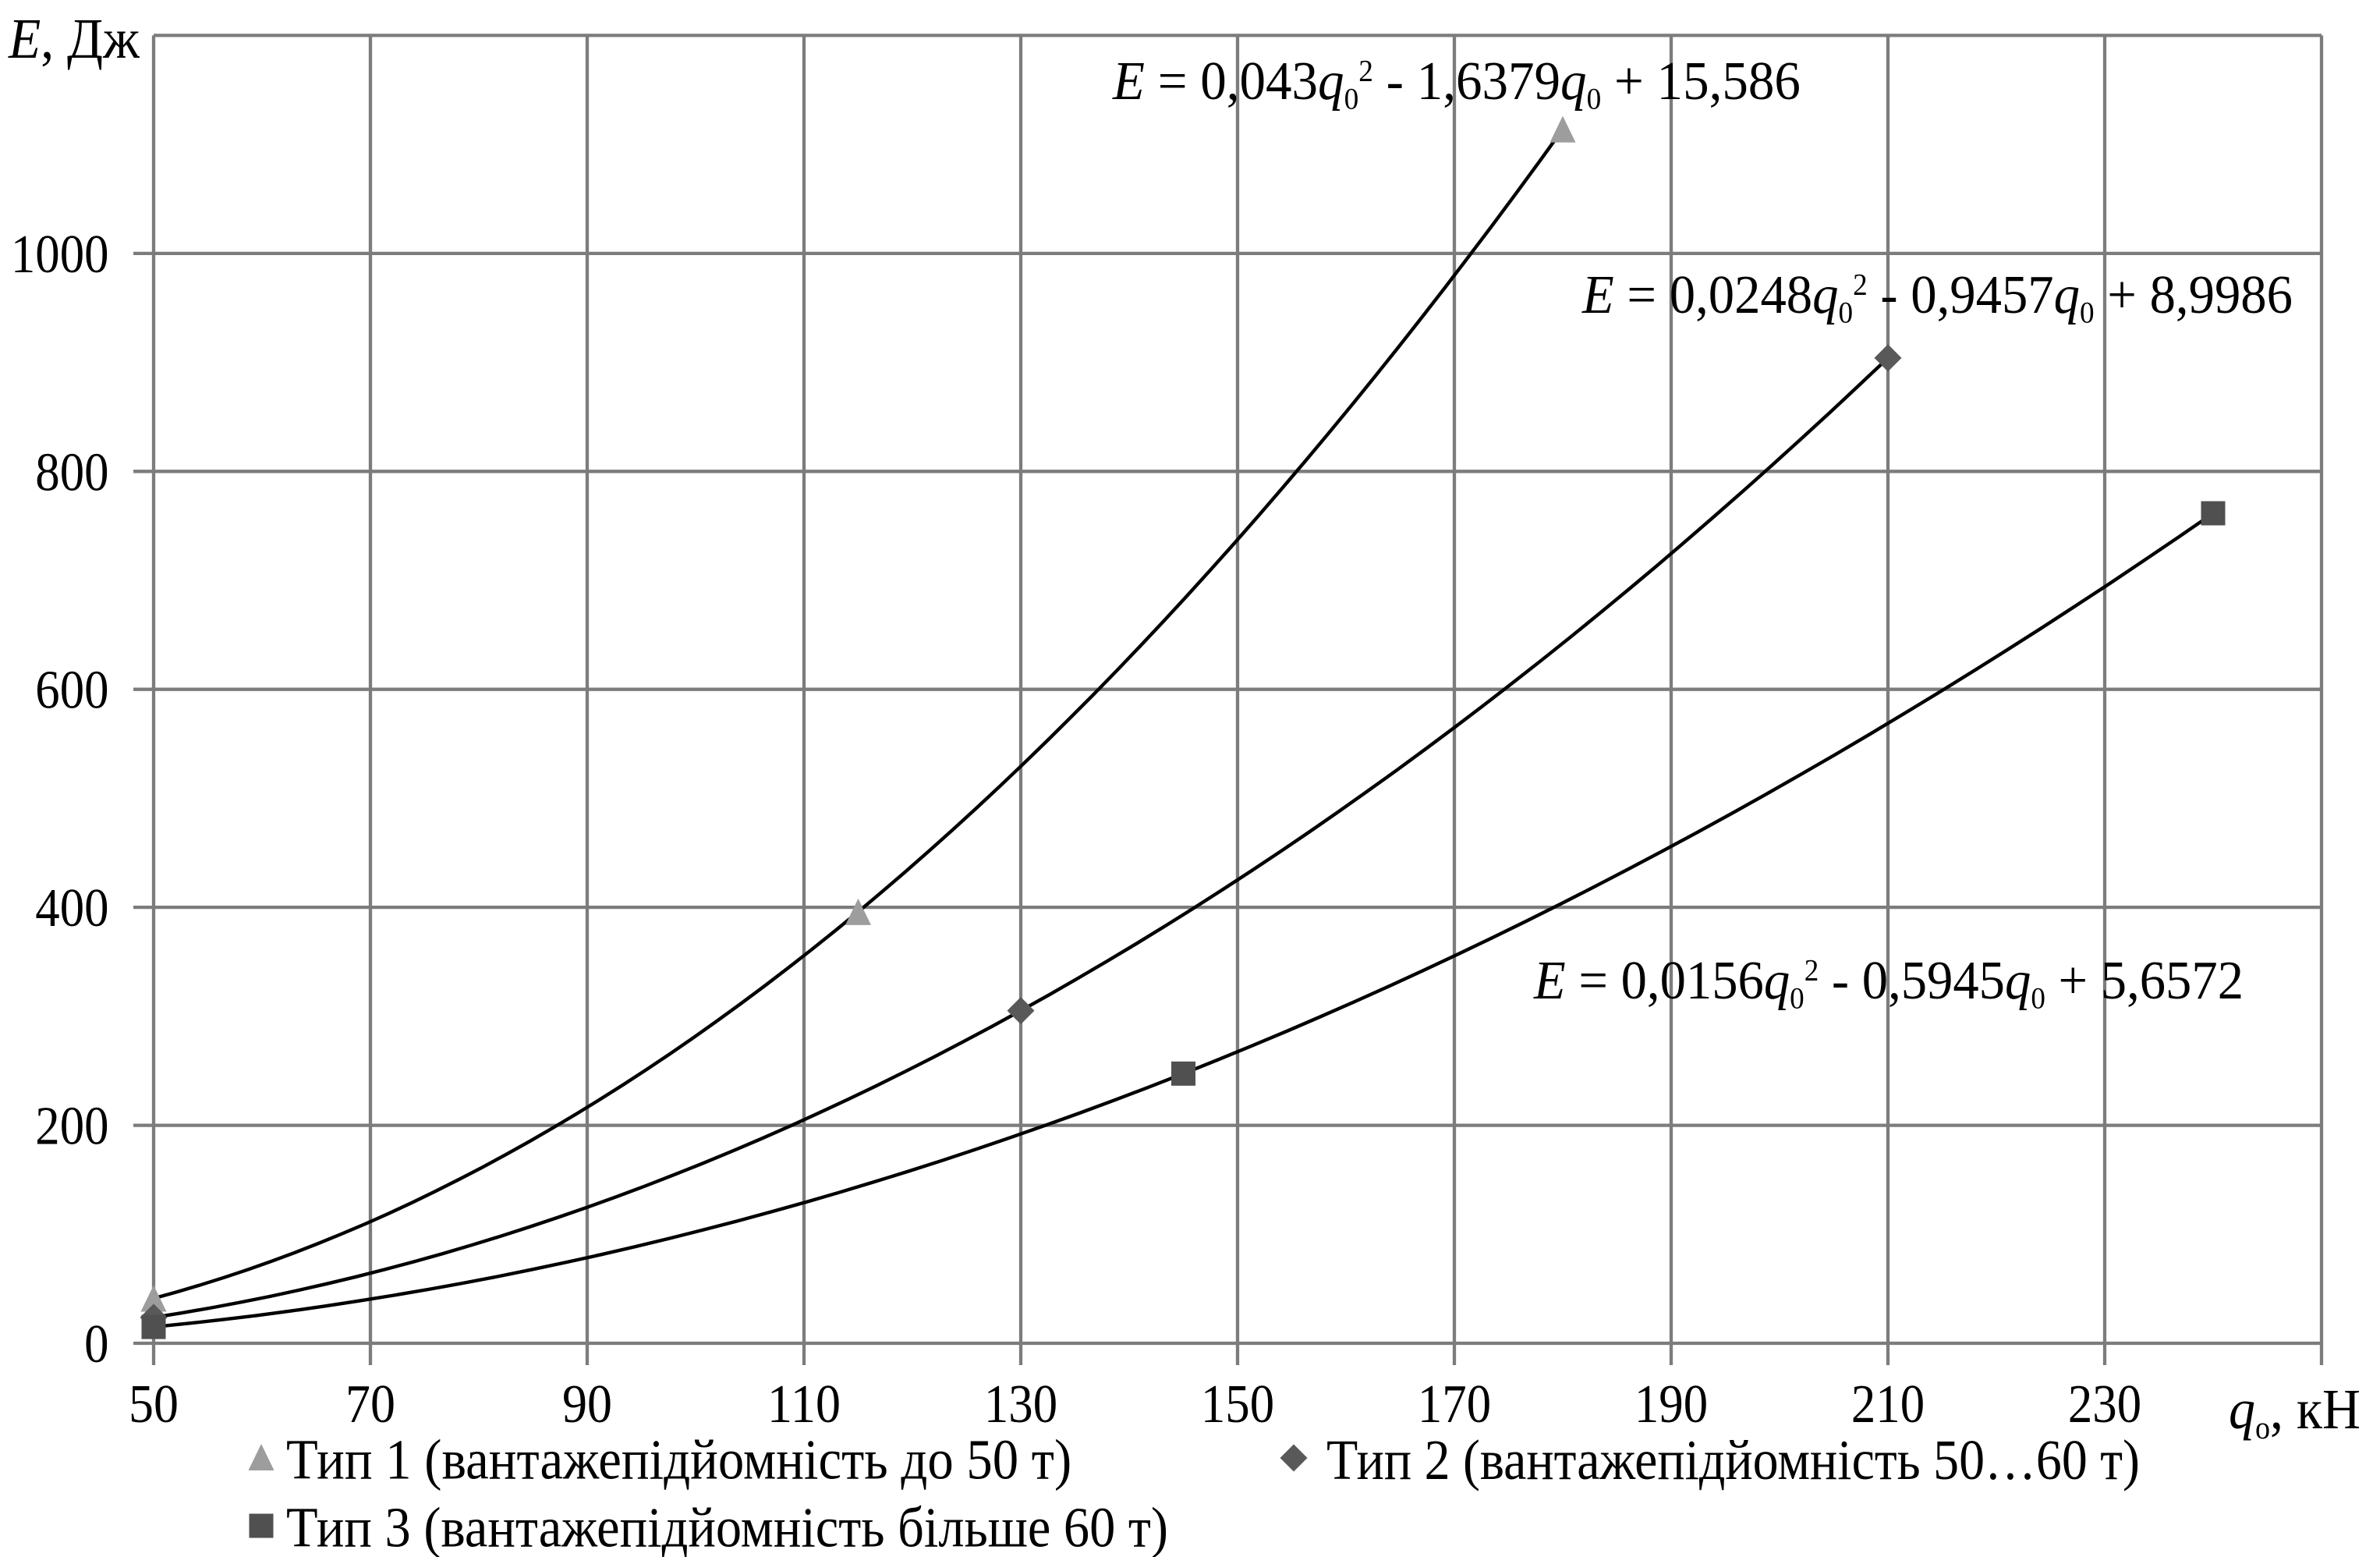  Describe the element at coordinates (678, 1460) in the screenshot. I see `svg-text:Тип 1 (вантажепідйомність до 5: Тип 1 (вантажепідйомність до 50 т)` at that location.